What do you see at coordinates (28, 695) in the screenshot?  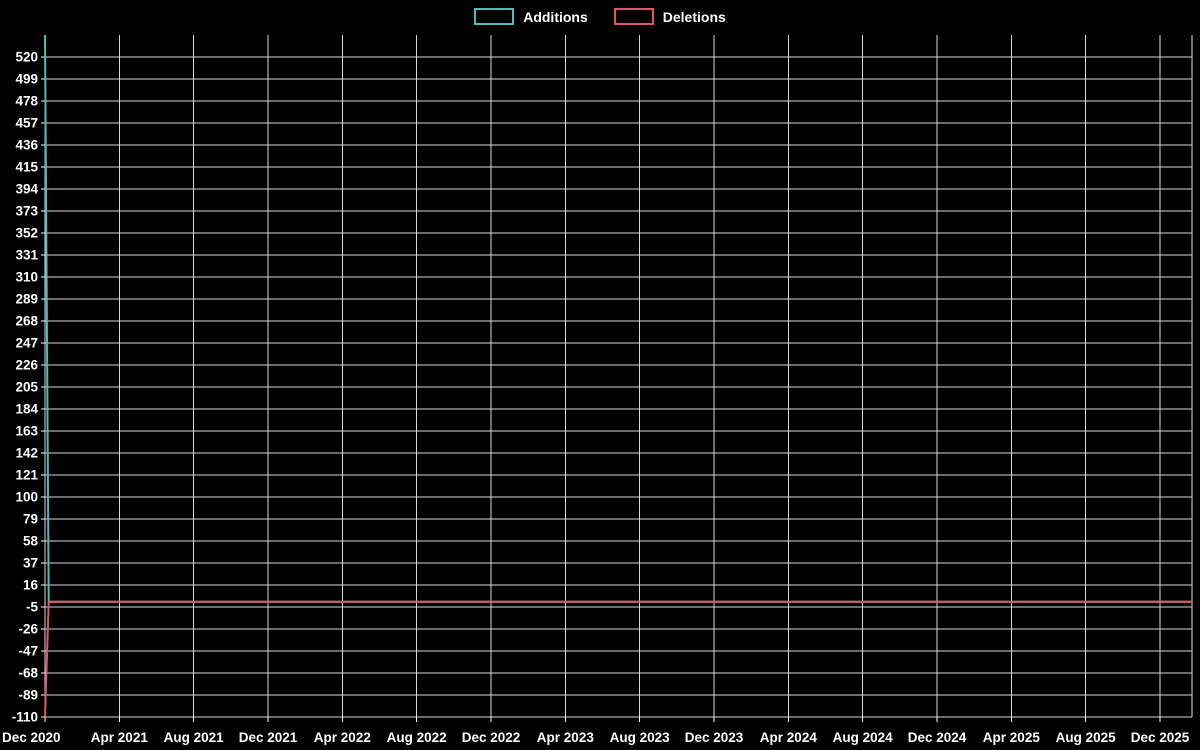 I see `y-tick-label: -89` at bounding box center [28, 695].